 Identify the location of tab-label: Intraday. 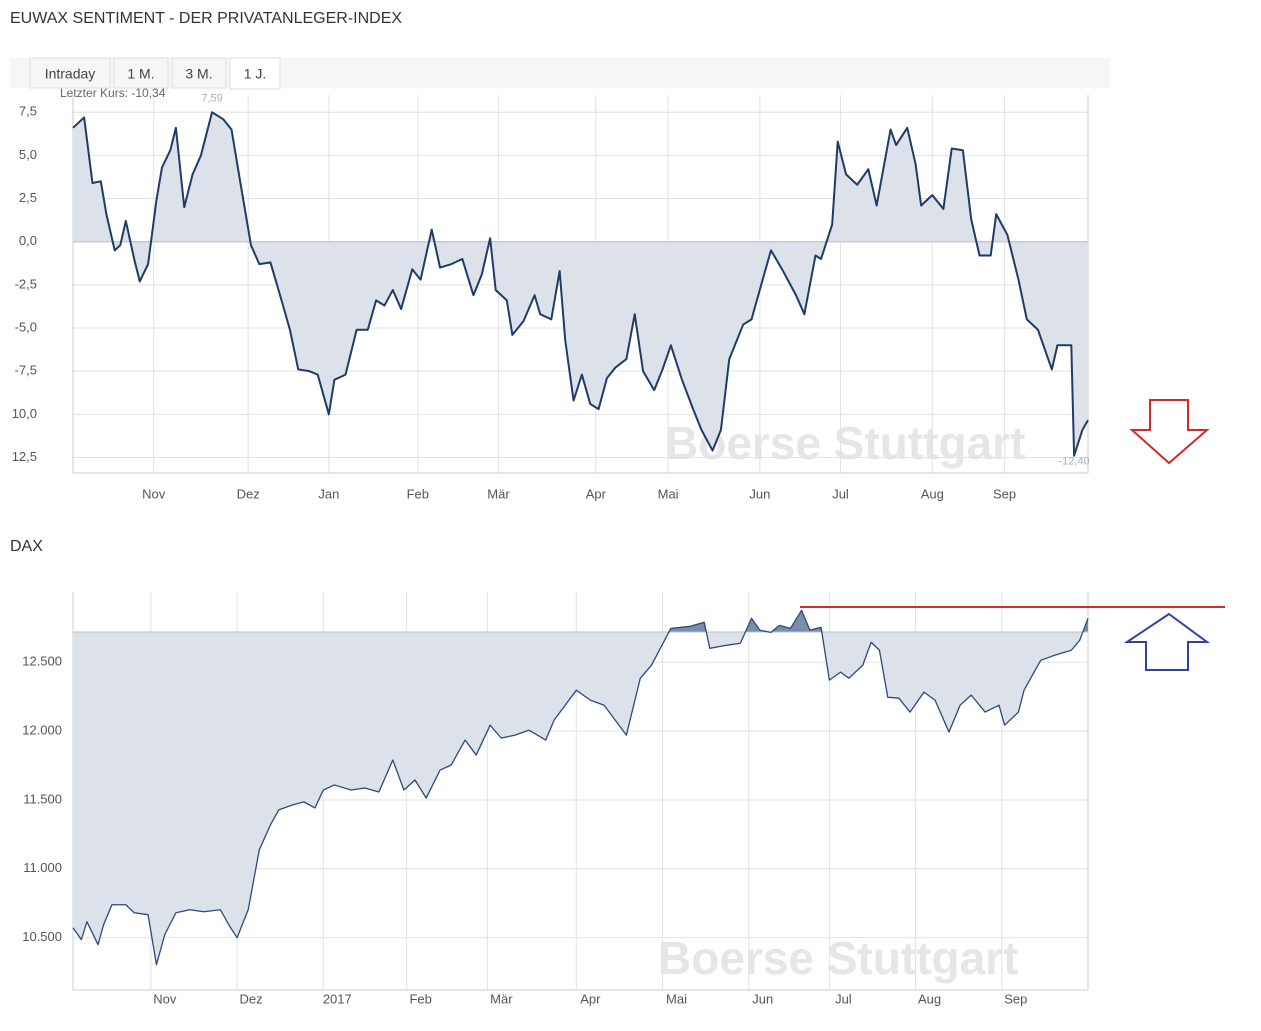
(70, 74).